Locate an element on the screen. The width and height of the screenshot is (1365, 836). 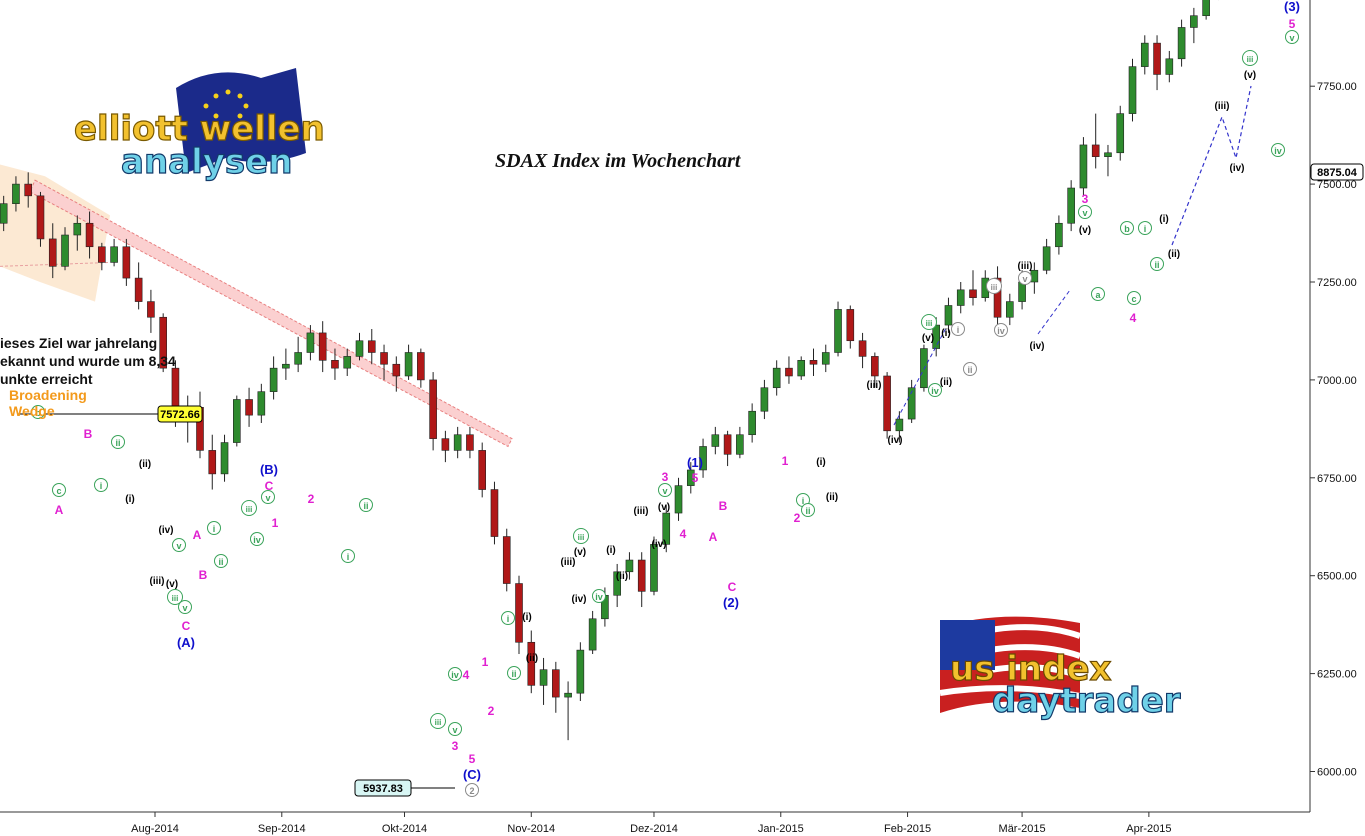
wave-label: C is located at coordinates (732, 587).